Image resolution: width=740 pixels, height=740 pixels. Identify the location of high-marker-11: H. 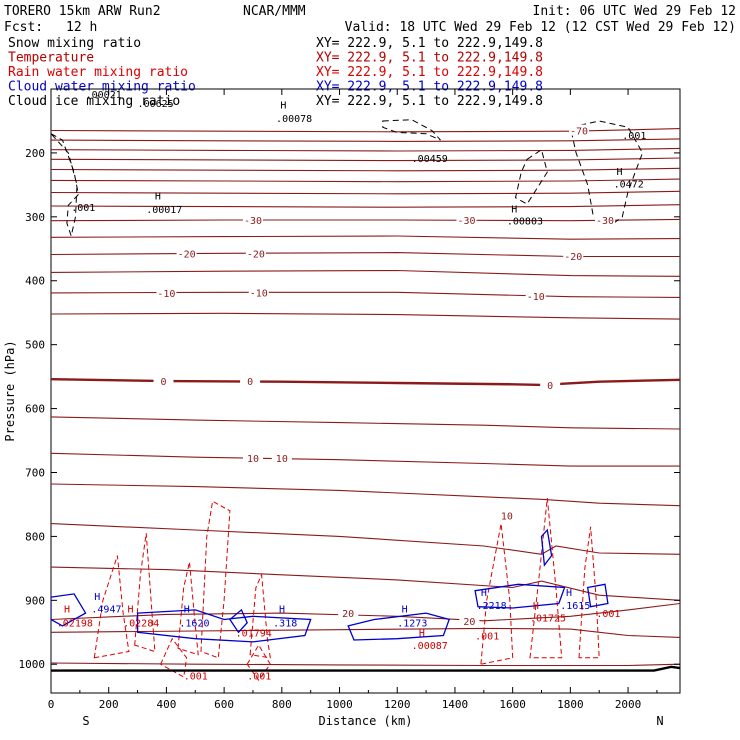
(514, 210).